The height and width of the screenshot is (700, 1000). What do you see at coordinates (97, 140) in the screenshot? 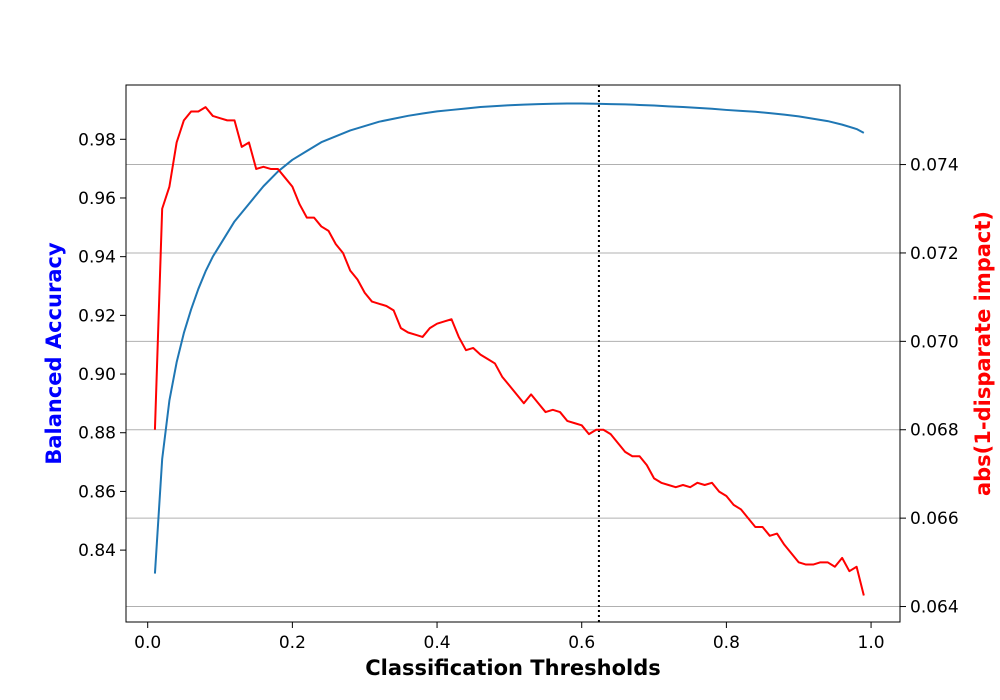
I see `y-left-tick-label: 0.98` at bounding box center [97, 140].